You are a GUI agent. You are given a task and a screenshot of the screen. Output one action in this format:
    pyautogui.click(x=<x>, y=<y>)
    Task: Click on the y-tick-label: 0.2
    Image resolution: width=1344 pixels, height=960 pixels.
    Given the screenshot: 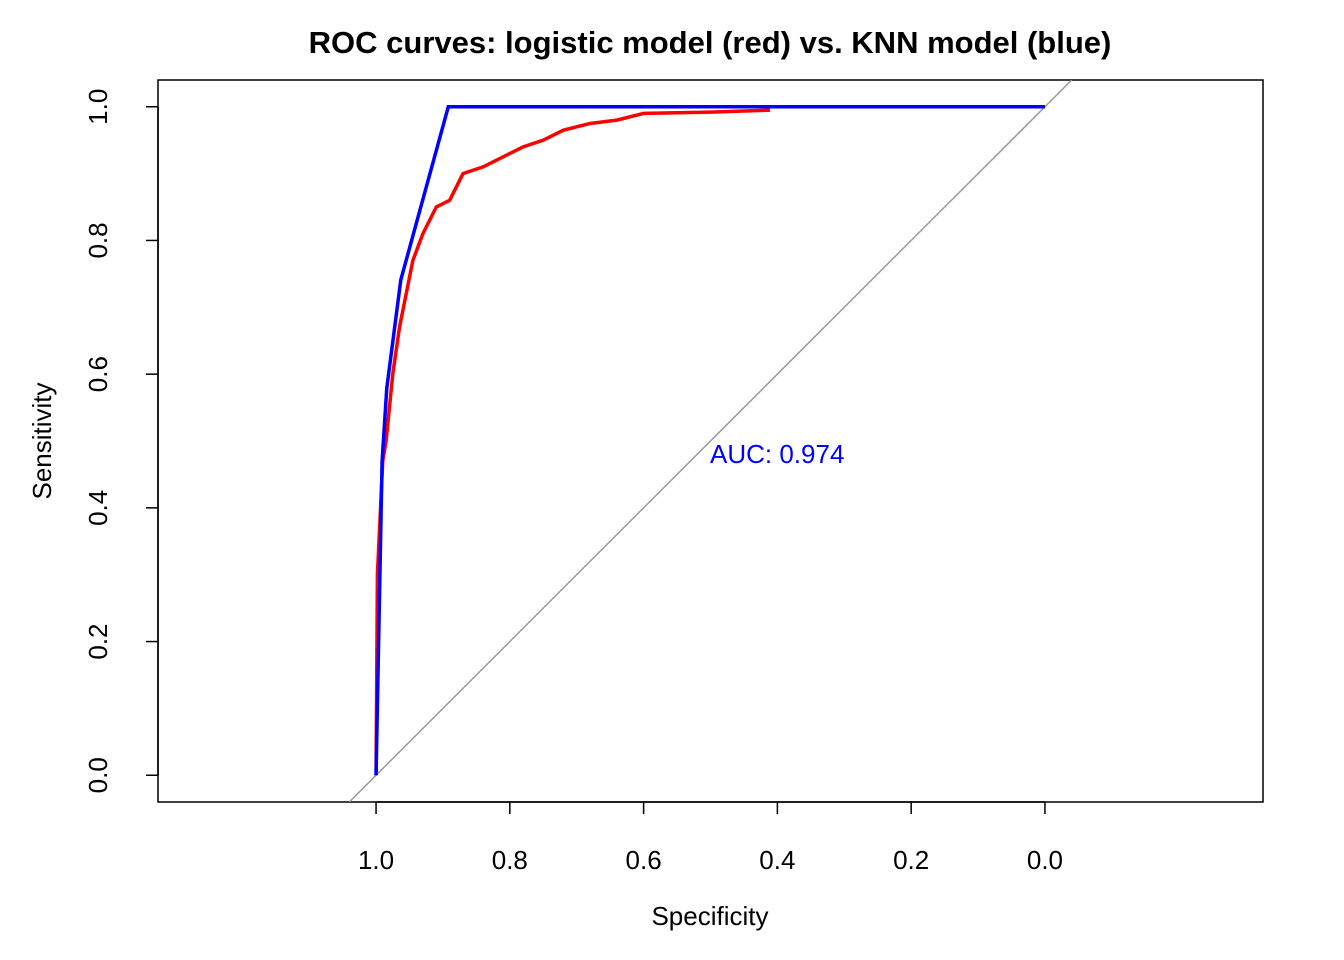 What is the action you would take?
    pyautogui.click(x=98, y=641)
    